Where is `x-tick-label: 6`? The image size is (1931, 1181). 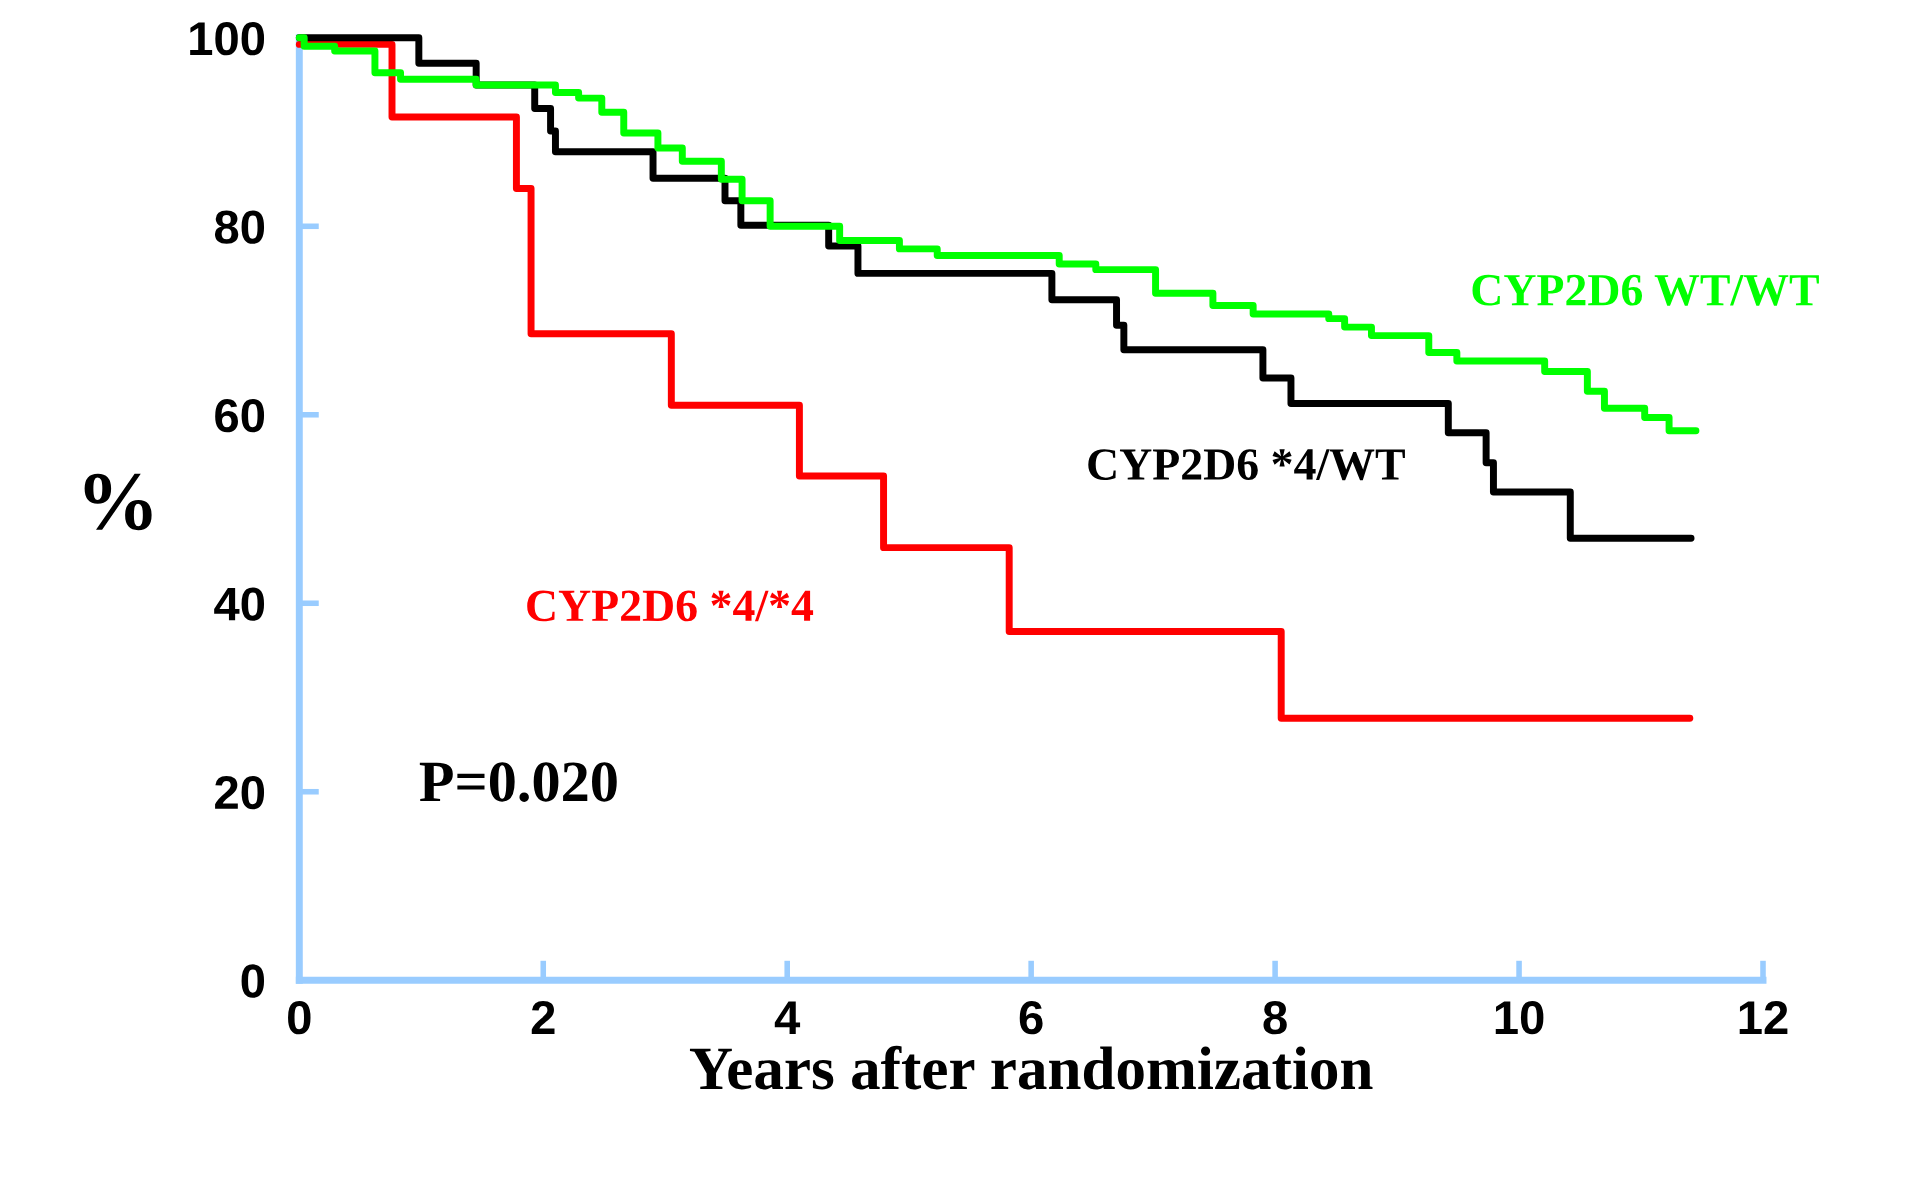
x-tick-label: 6 is located at coordinates (1031, 1017).